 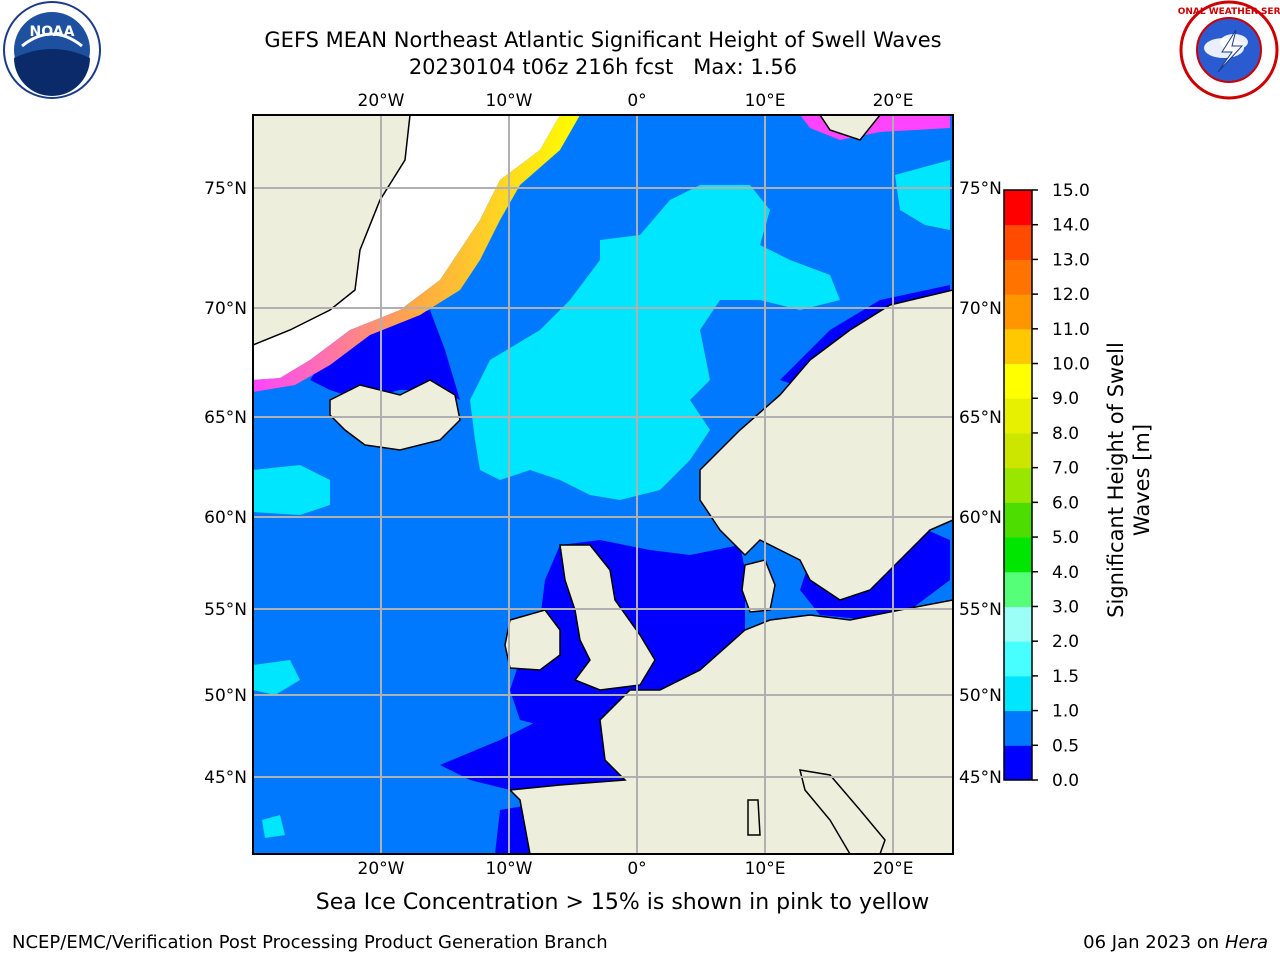 What do you see at coordinates (395, 415) in the screenshot?
I see `iceland` at bounding box center [395, 415].